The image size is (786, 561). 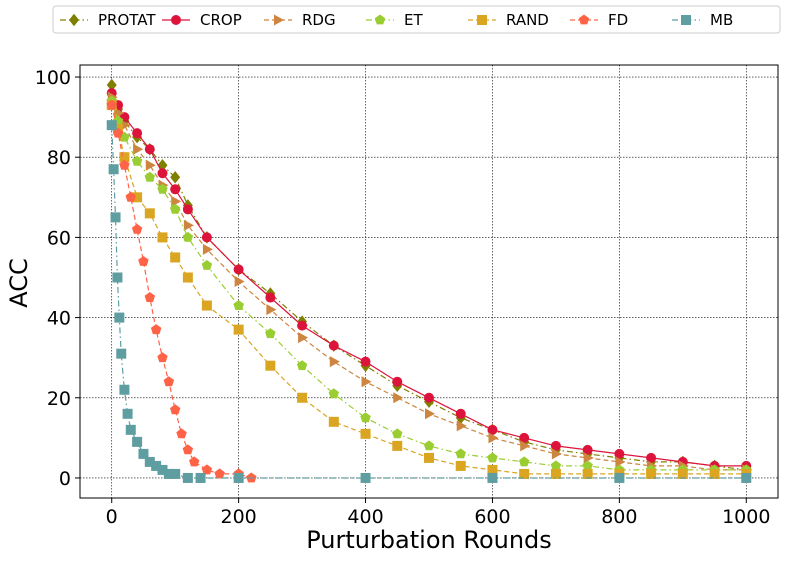 What do you see at coordinates (300, 20) in the screenshot?
I see `legend-item-rdg: RDG` at bounding box center [300, 20].